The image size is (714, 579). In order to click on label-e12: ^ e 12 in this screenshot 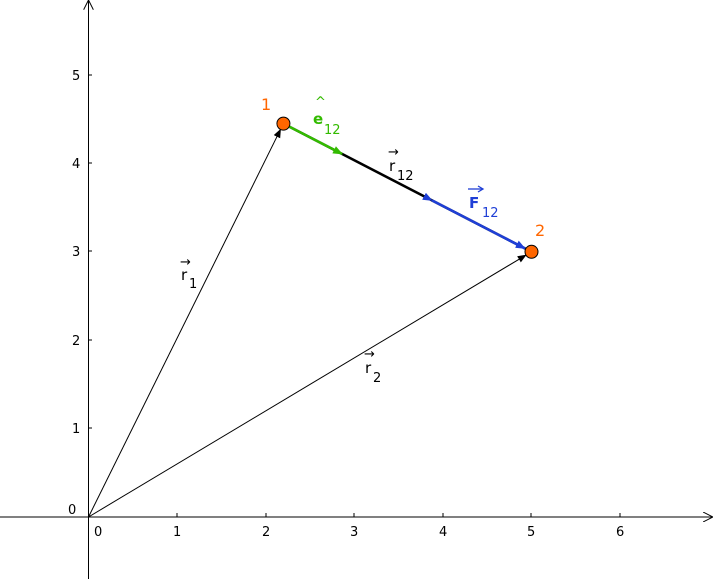, I will do `click(327, 116)`.